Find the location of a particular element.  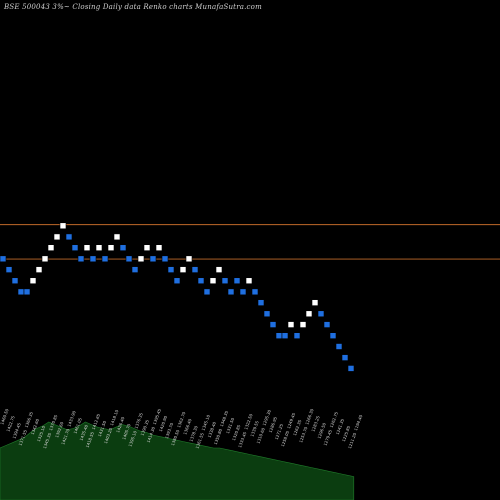

x-tick-label: 1378.30 is located at coordinates (193, 434).